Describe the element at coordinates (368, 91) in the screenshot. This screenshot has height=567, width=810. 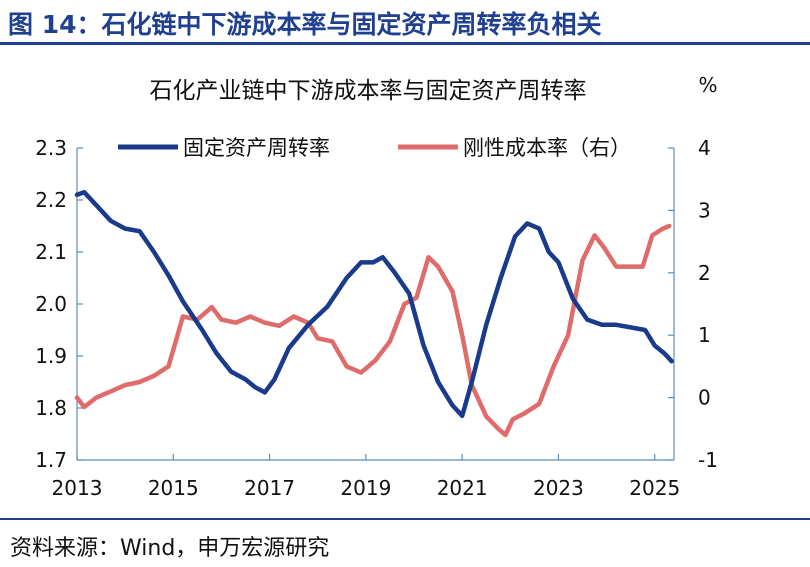
I see `chart-title: 石化产业链中下游成本率与固定资产周转率` at that location.